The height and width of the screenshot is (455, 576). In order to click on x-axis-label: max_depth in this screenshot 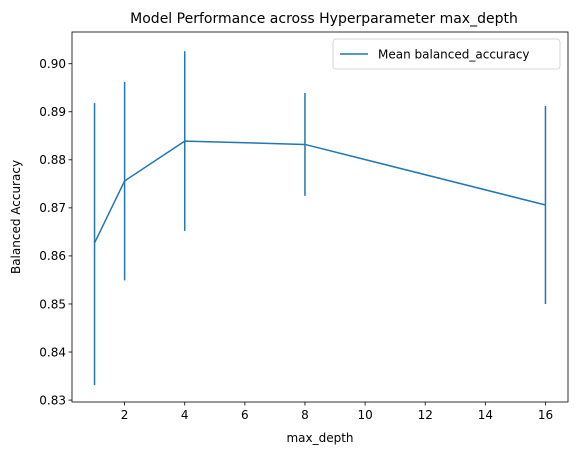, I will do `click(319, 438)`.